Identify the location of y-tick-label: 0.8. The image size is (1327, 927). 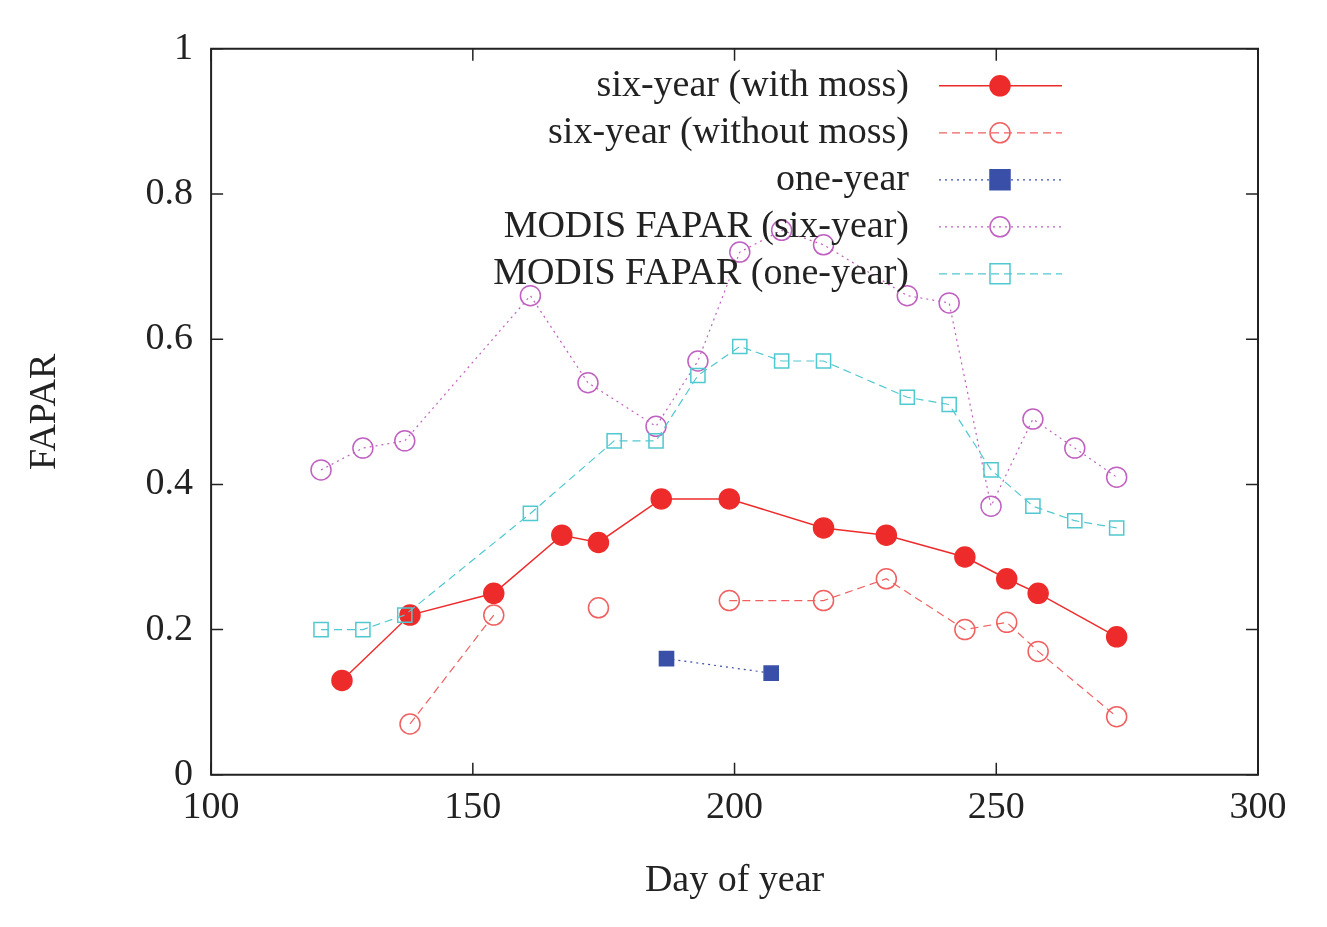
(169, 190).